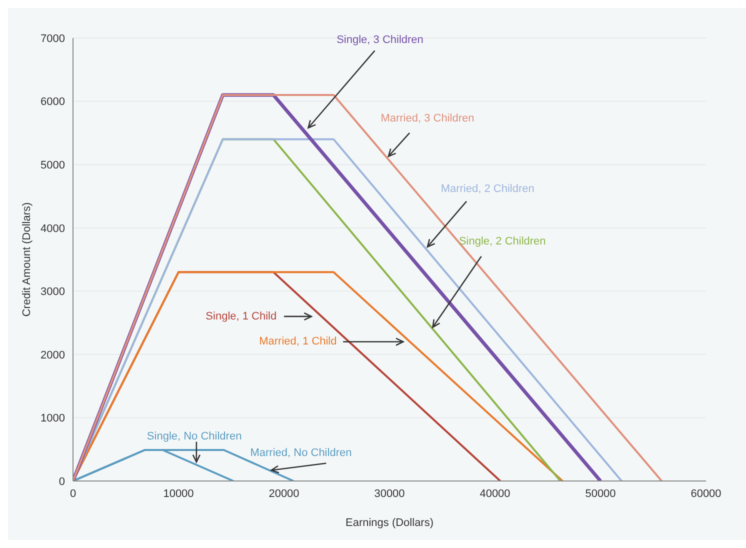  What do you see at coordinates (52, 38) in the screenshot?
I see `y-tick-label: 7000` at bounding box center [52, 38].